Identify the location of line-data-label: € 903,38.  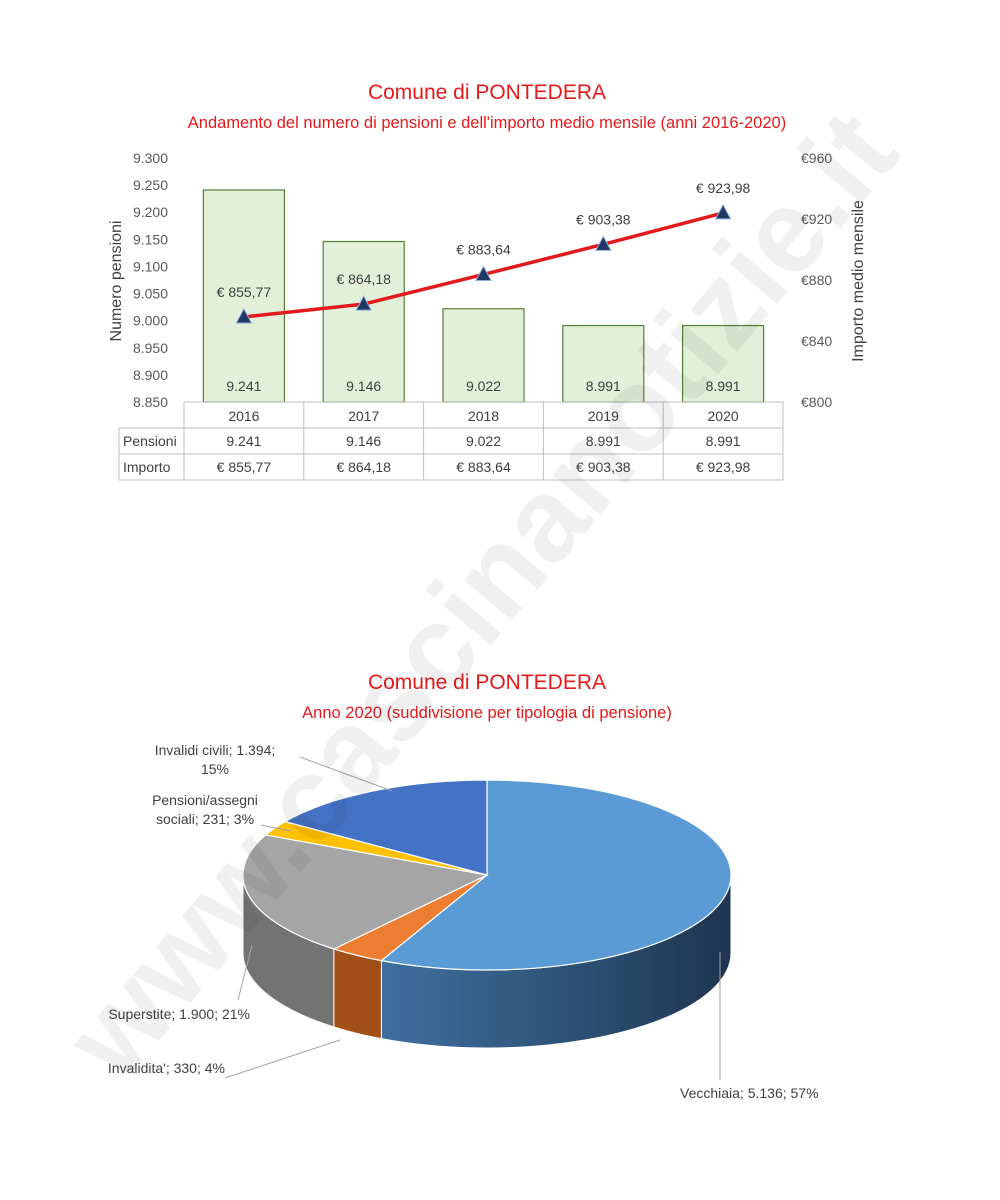
(603, 219).